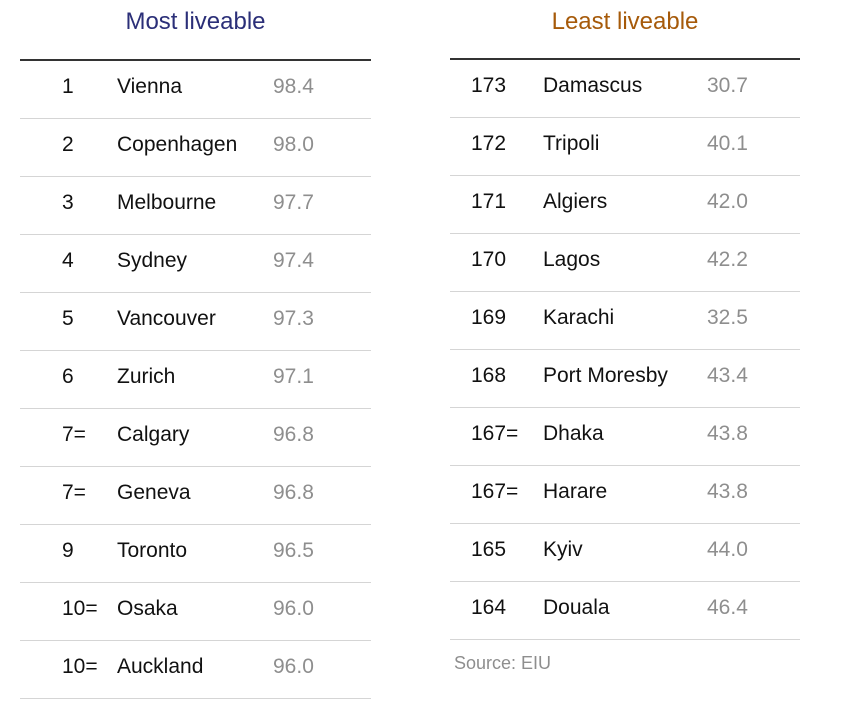 This screenshot has width=853, height=704. I want to click on rank-cell: 171, so click(489, 201).